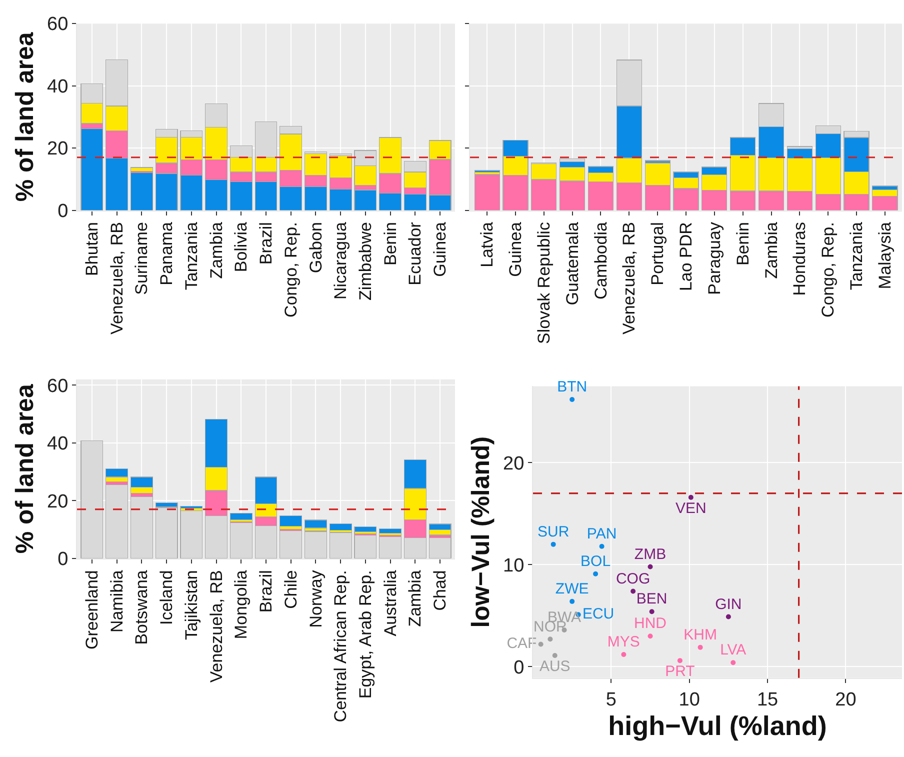 The width and height of the screenshot is (904, 757). Describe the element at coordinates (595, 561) in the screenshot. I see `data-label: BOL` at that location.